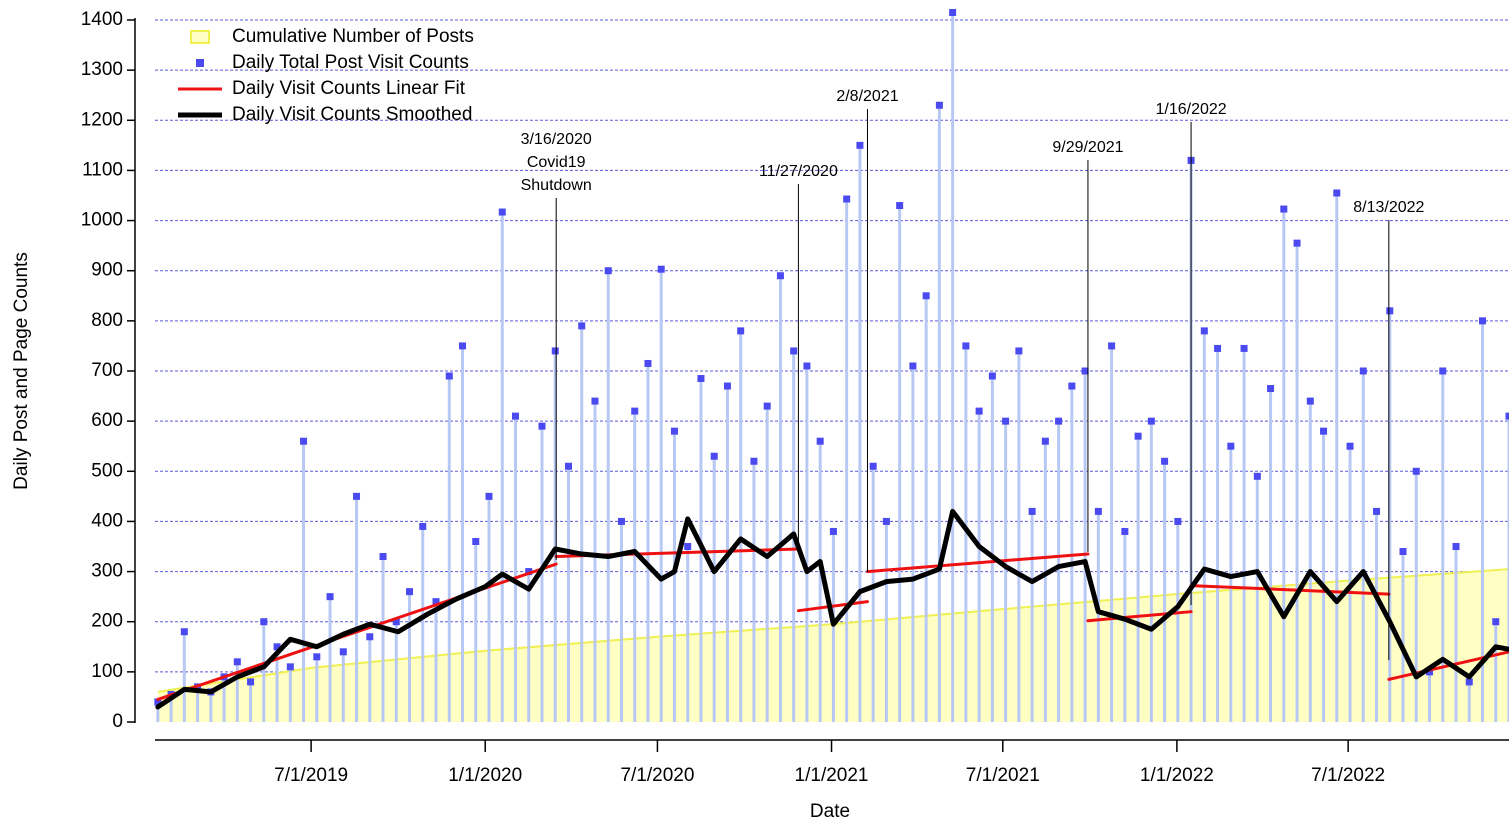 The image size is (1509, 825). What do you see at coordinates (832, 775) in the screenshot?
I see `x-tick-label: 1/1/2021` at bounding box center [832, 775].